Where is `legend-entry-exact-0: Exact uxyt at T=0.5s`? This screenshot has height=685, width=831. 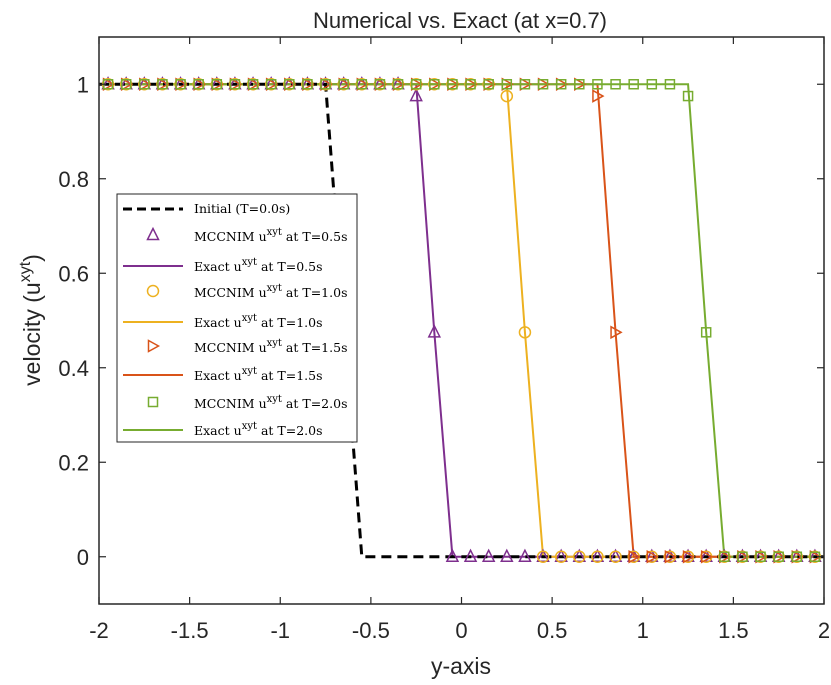
legend-entry-exact-0: Exact uxyt at T=0.5s is located at coordinates (223, 265).